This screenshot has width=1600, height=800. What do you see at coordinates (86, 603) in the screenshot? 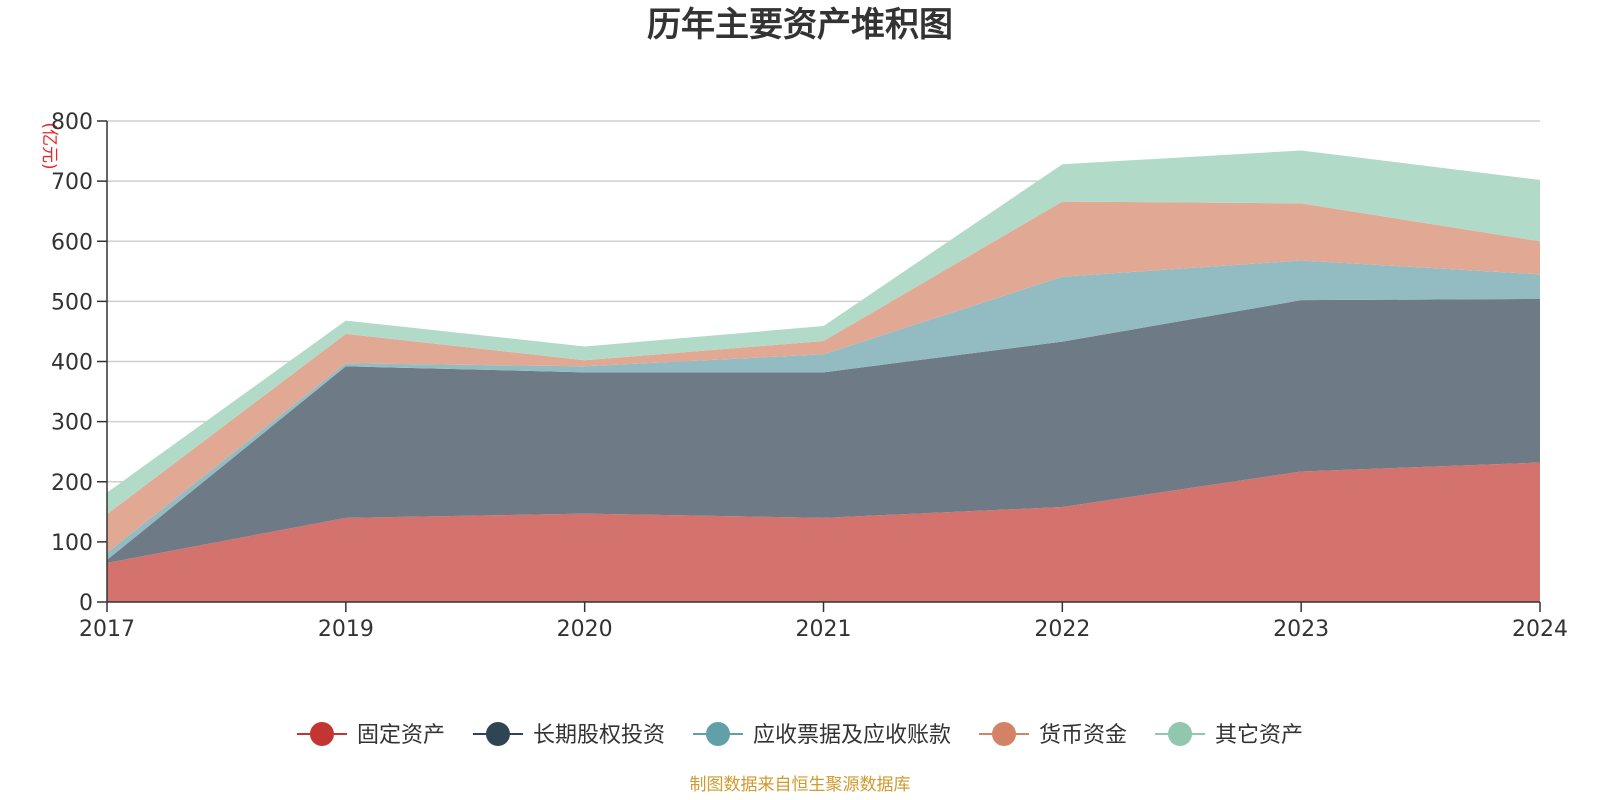
I see `y-tick-label: 0` at bounding box center [86, 603].